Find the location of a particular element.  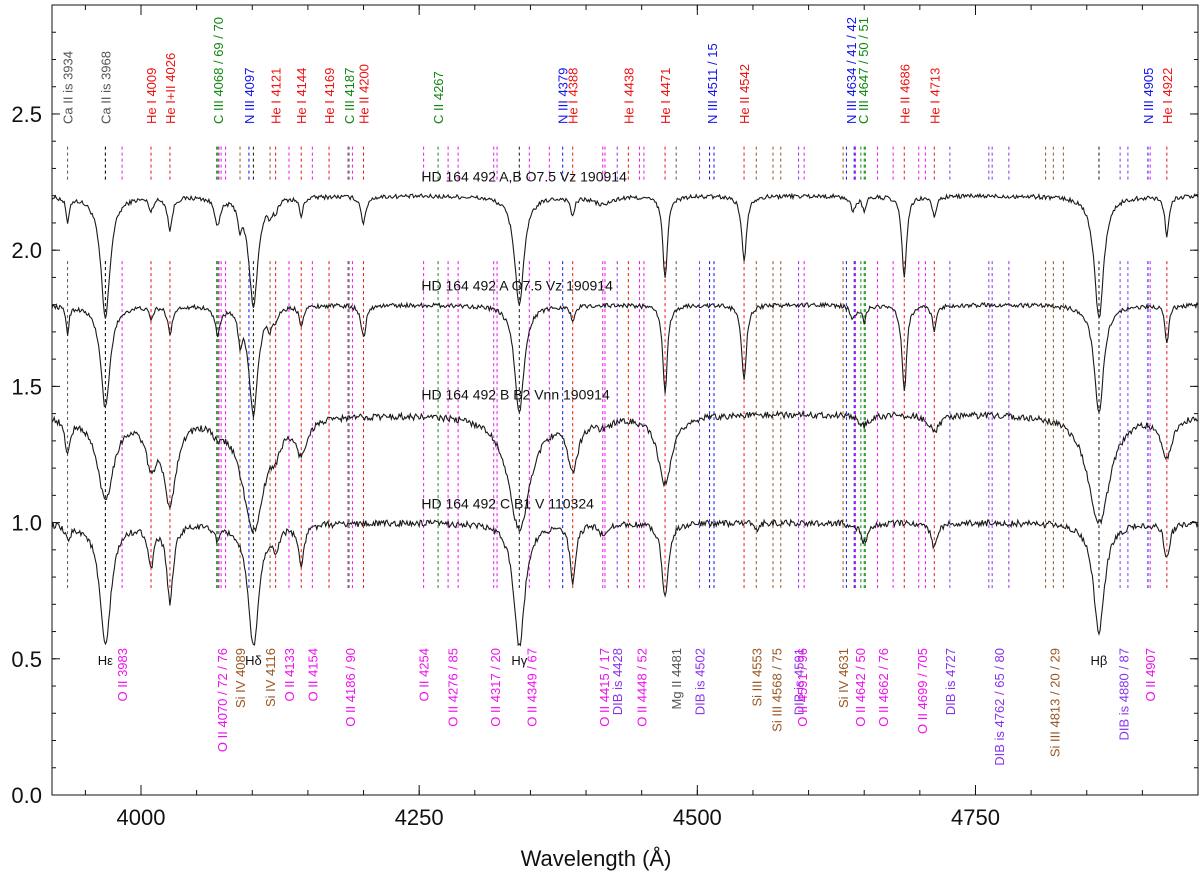

top-line-label: Ca II is 3968 is located at coordinates (105, 87).